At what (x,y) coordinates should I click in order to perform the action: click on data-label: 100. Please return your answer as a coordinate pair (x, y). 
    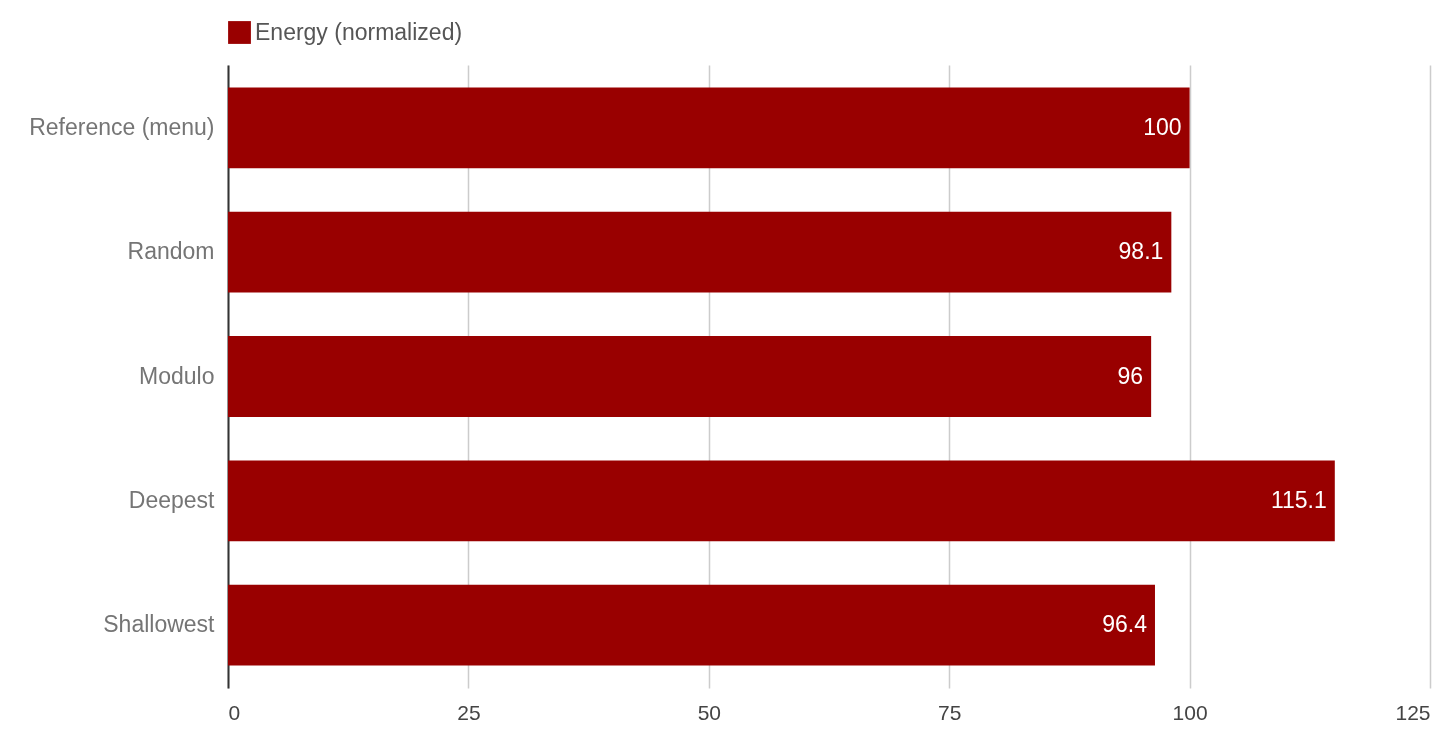
    Looking at the image, I should click on (1162, 126).